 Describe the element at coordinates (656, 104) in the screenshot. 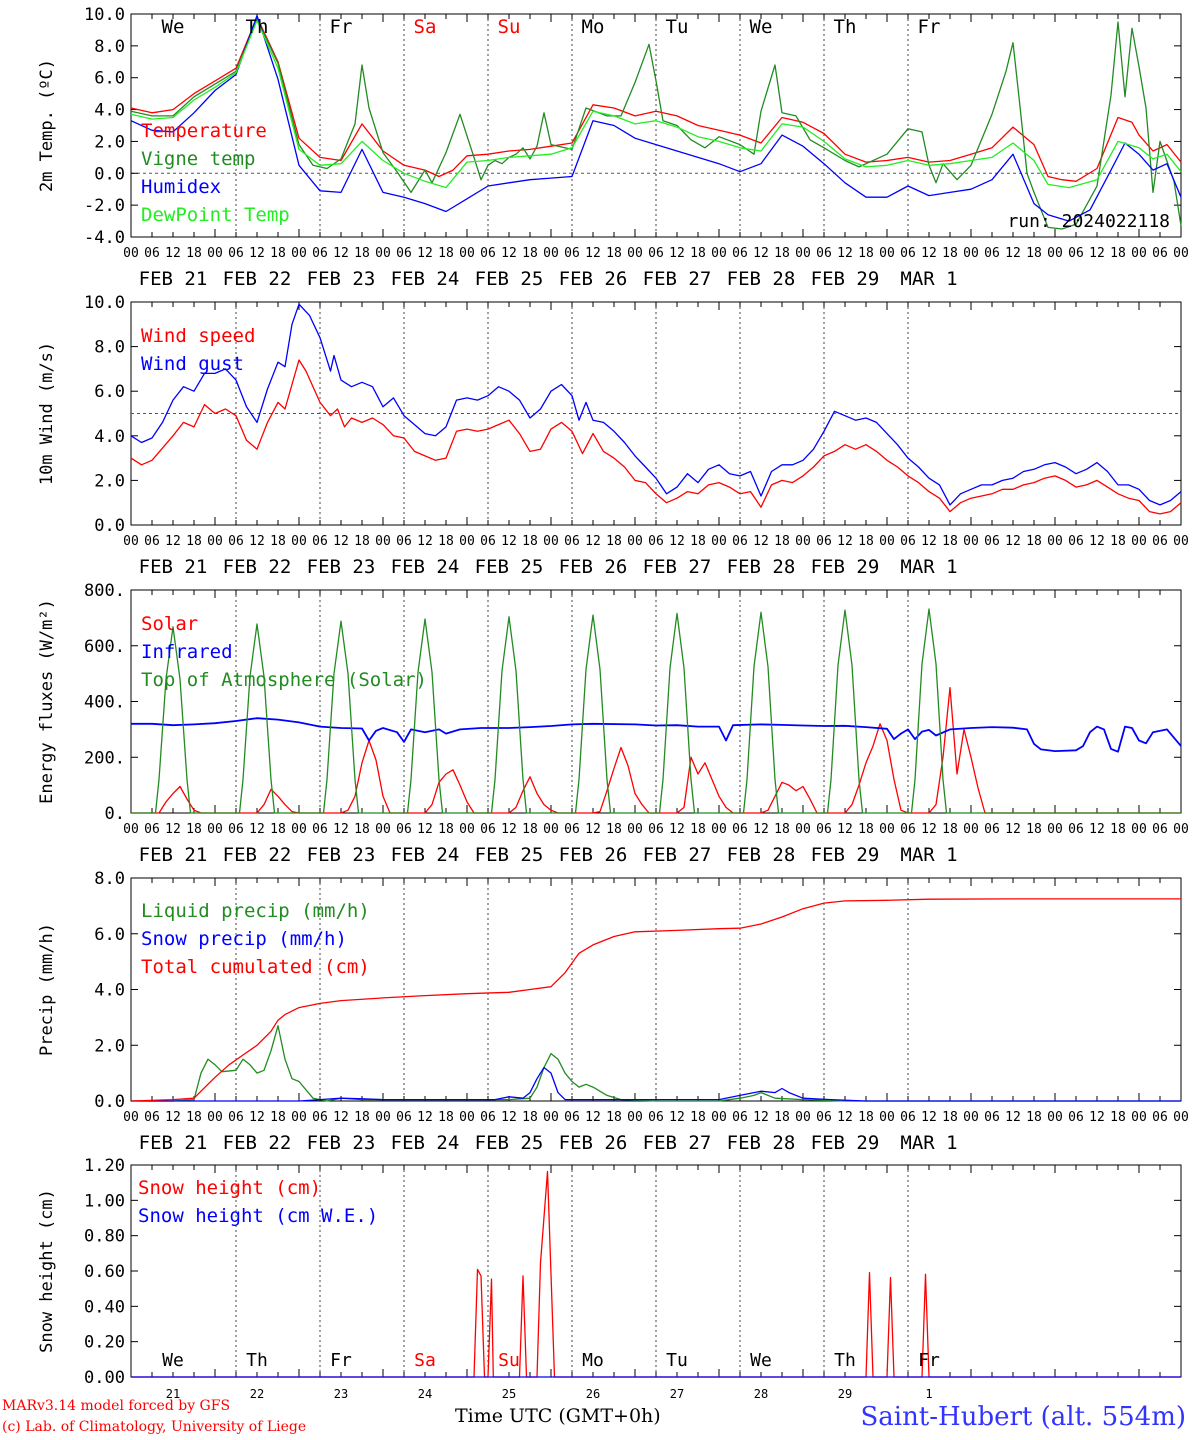

I see `series-line-dewpoint-temp` at that location.